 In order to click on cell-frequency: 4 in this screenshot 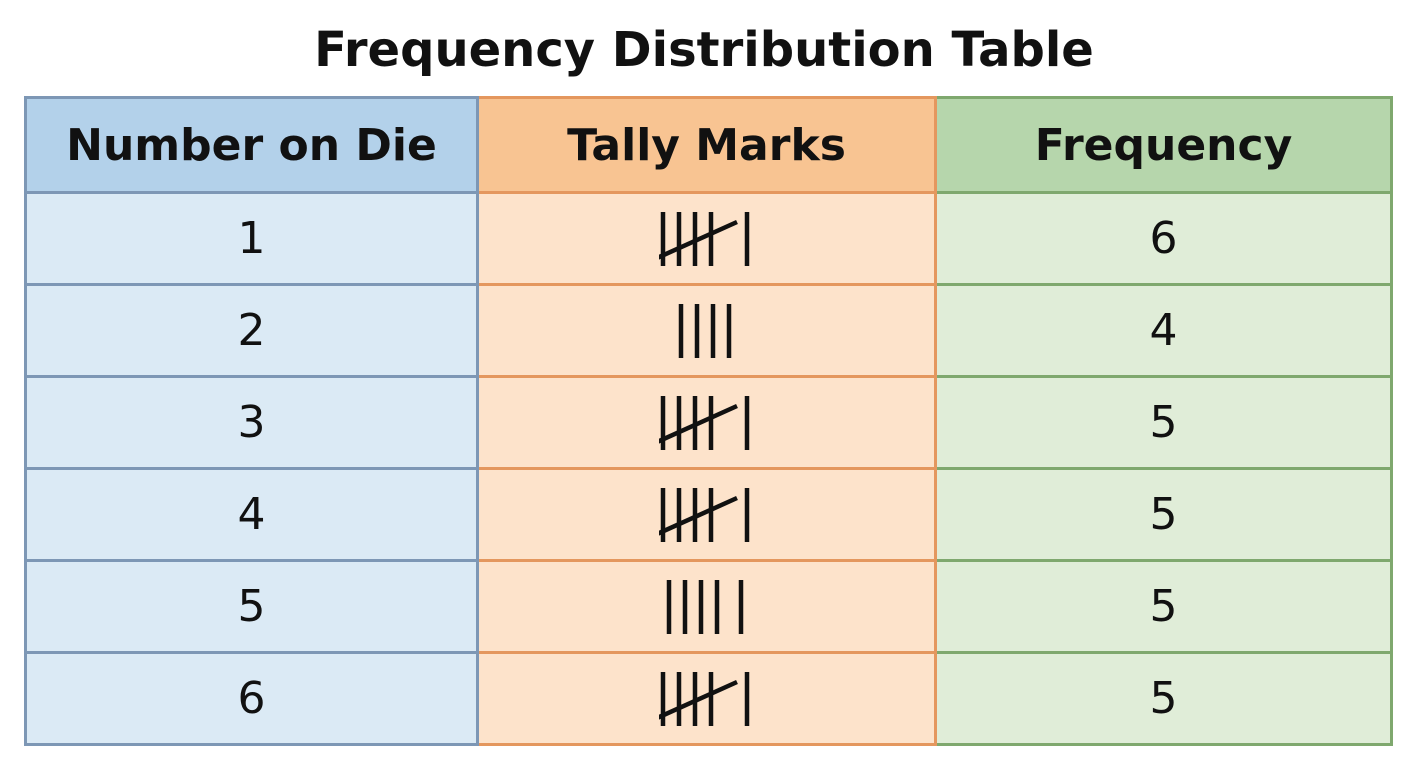, I will do `click(1163, 330)`.